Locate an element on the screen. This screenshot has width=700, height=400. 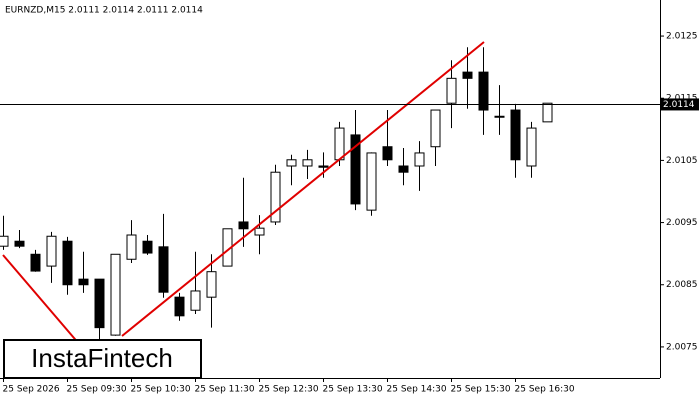
watermark: InstaFintech is located at coordinates (102, 358).